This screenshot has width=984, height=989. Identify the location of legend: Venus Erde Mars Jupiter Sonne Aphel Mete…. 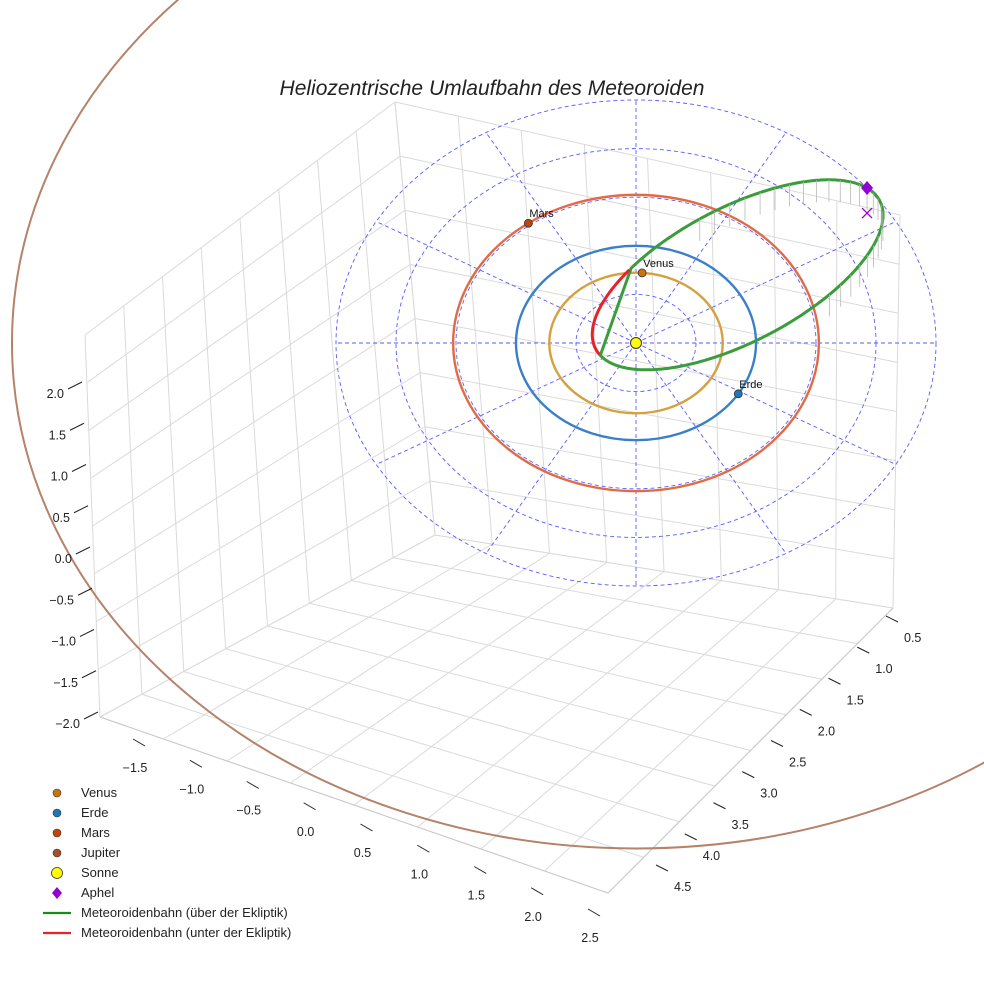
(198, 863).